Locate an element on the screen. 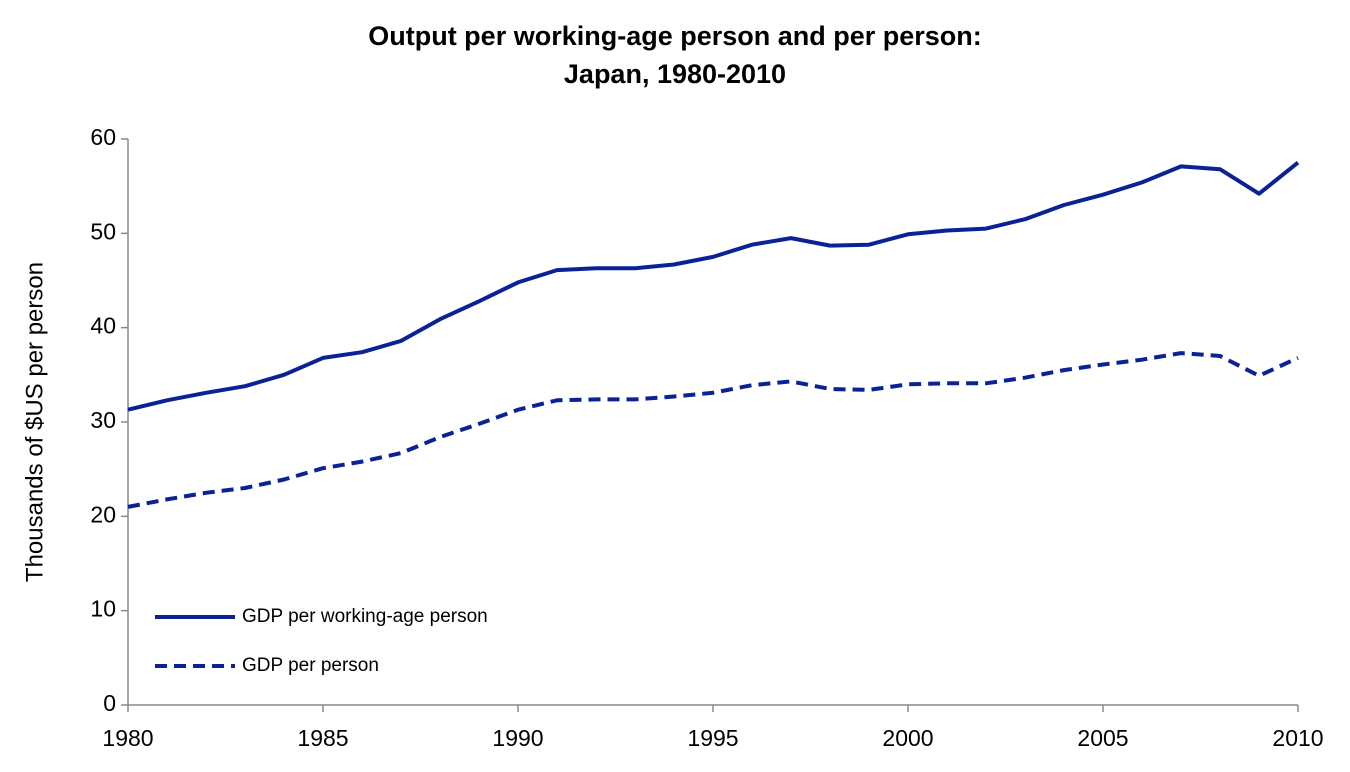  y-tick-label: 30 is located at coordinates (103, 420).